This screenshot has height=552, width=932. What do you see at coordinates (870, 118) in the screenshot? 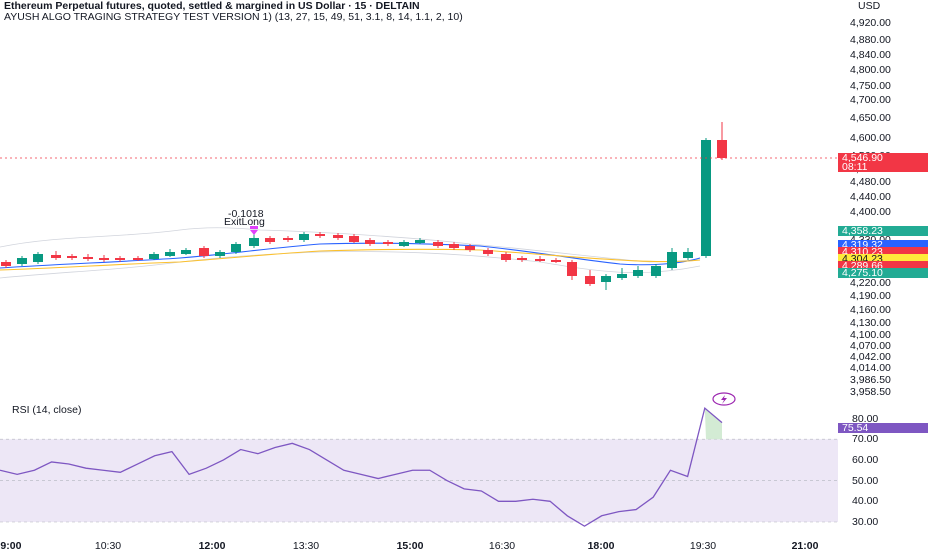
I see `price-tick: 4,650.00` at bounding box center [870, 118].